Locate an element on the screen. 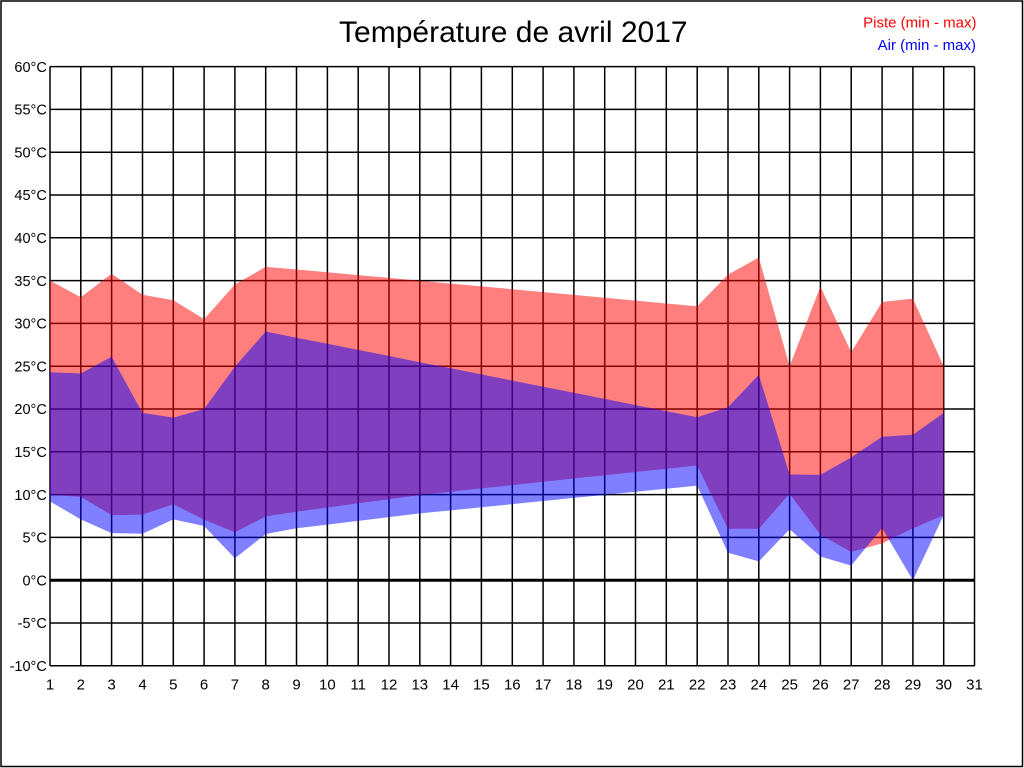  svg-text: 11 is located at coordinates (358, 685).